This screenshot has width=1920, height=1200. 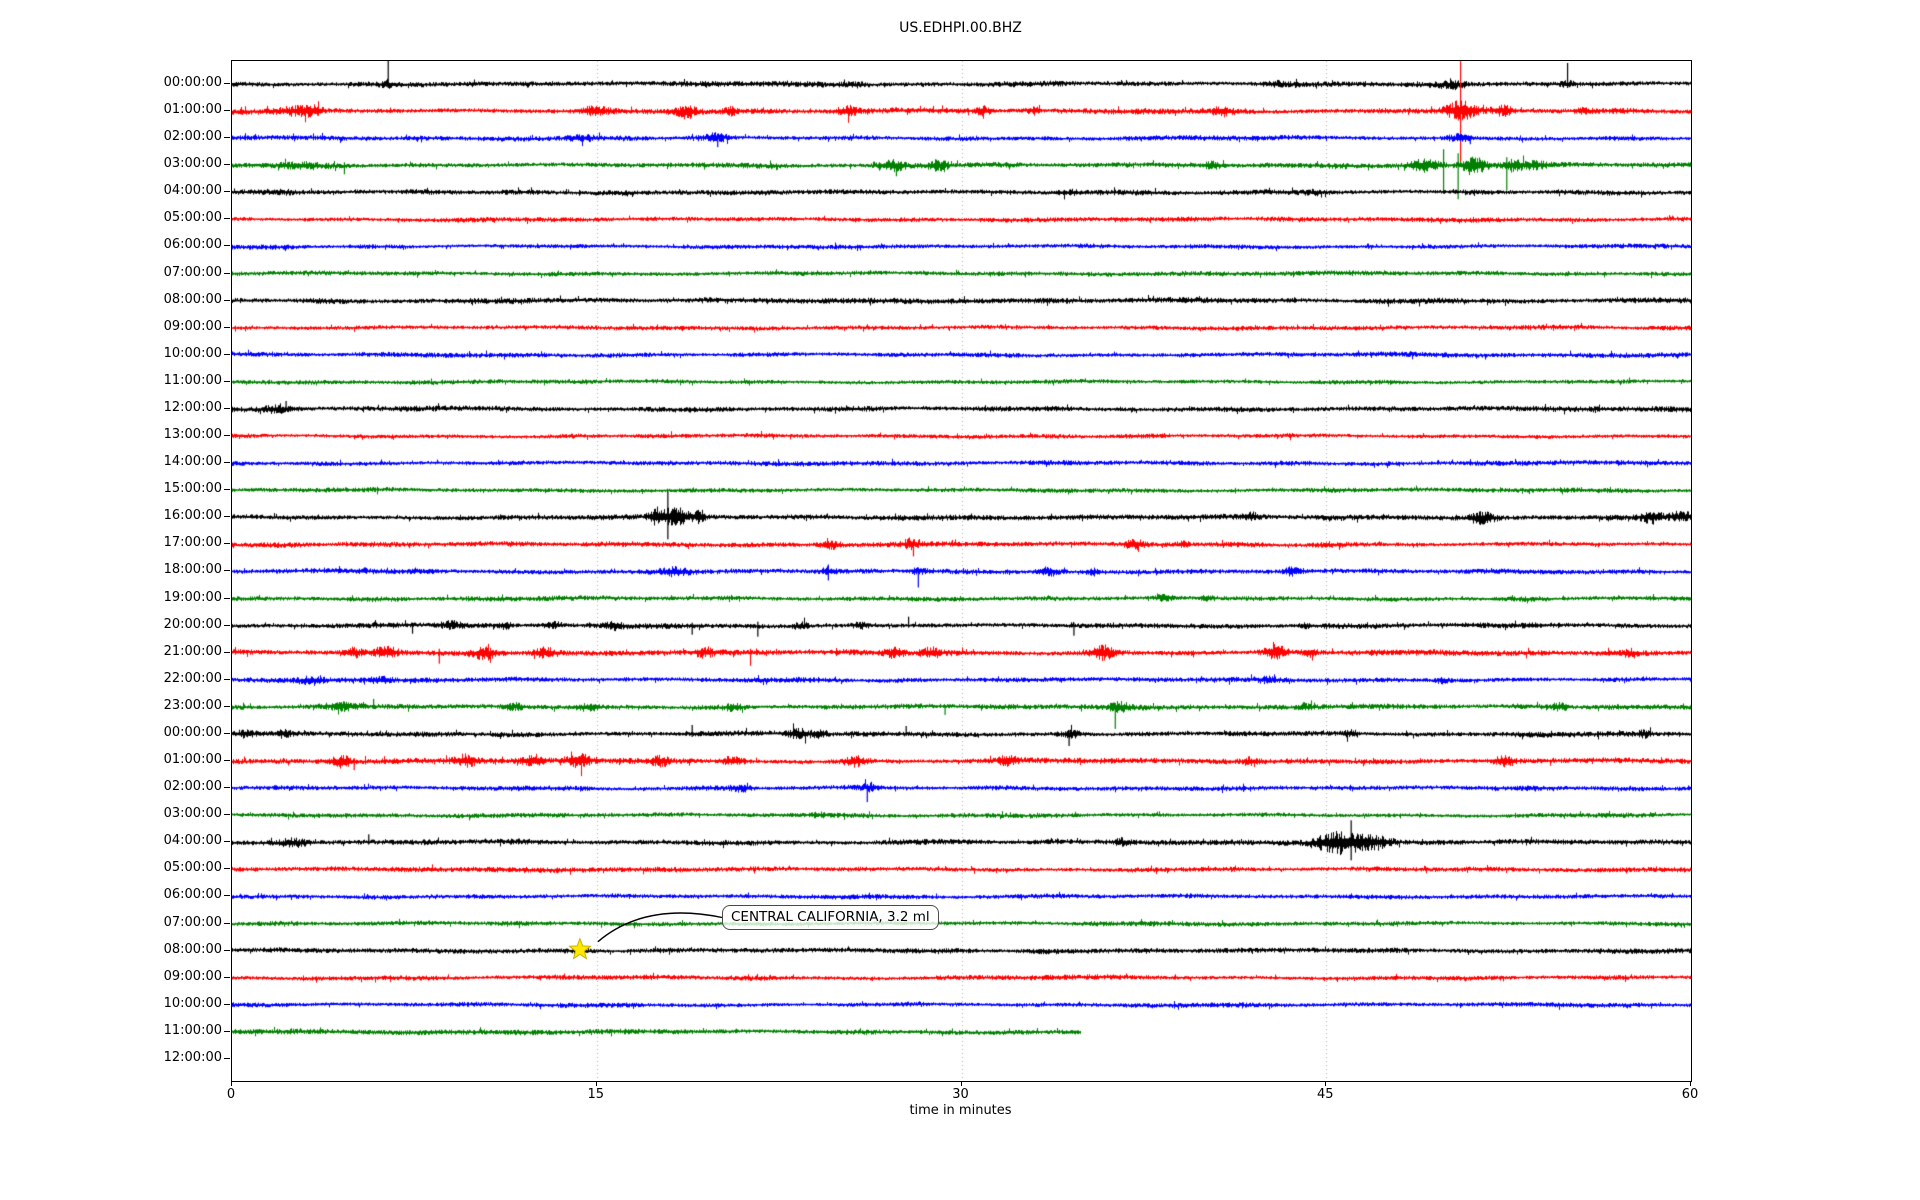 I want to click on y-tick-label: 21:00:00, so click(x=192, y=651).